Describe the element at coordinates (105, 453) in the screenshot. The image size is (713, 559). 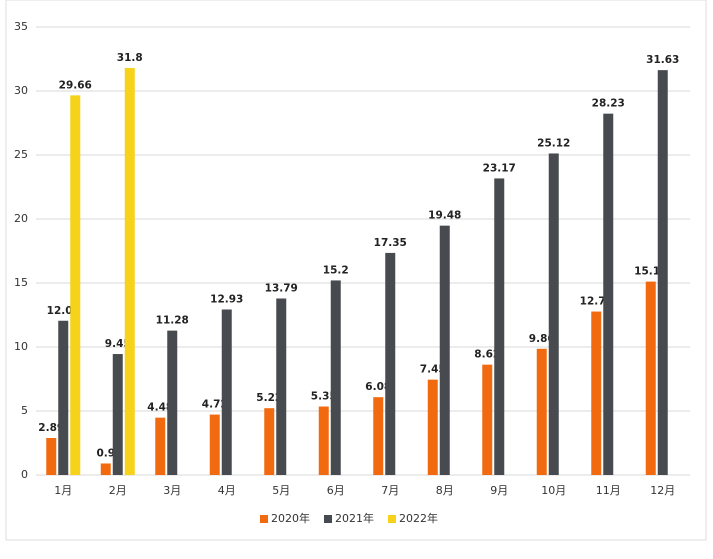
I see `data-label: 0.9` at that location.